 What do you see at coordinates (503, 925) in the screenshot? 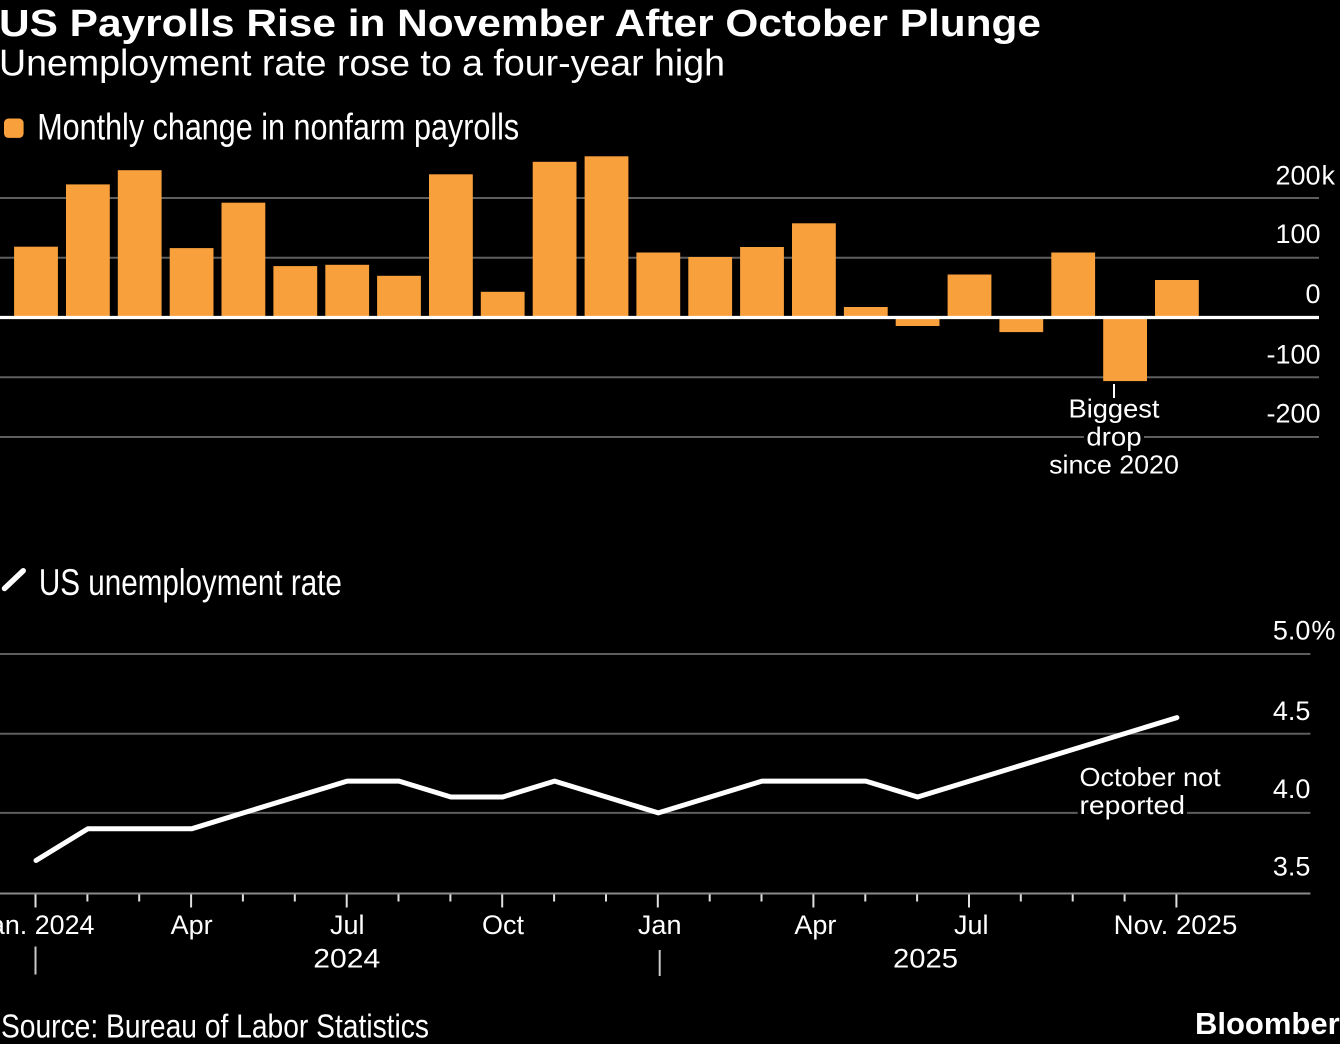
I see `svg-text: Oct` at bounding box center [503, 925].